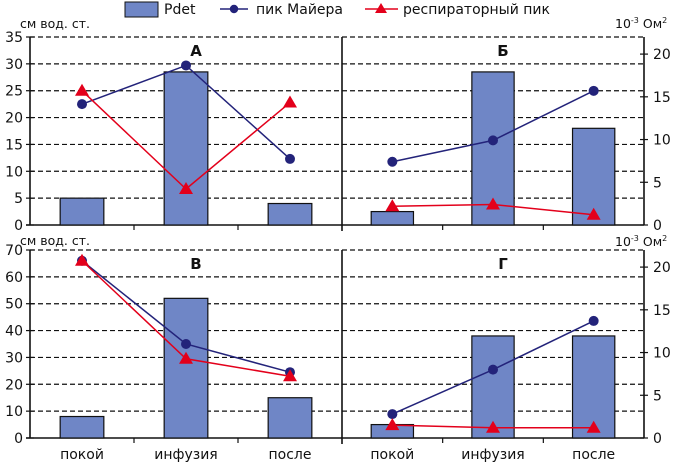 The height and width of the screenshot is (464, 675). I want to click on bottom-left-axis-unit: см вод. ст., so click(55, 240).